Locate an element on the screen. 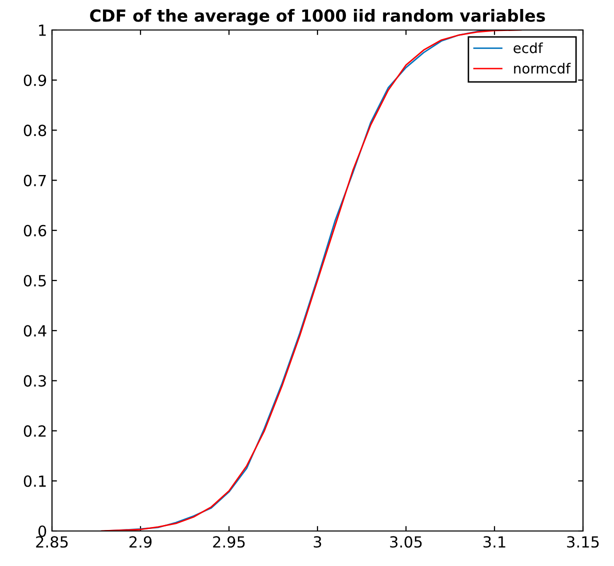 The width and height of the screenshot is (614, 566). chart-title: CDF of the average of 1000 iid random variables is located at coordinates (317, 17).